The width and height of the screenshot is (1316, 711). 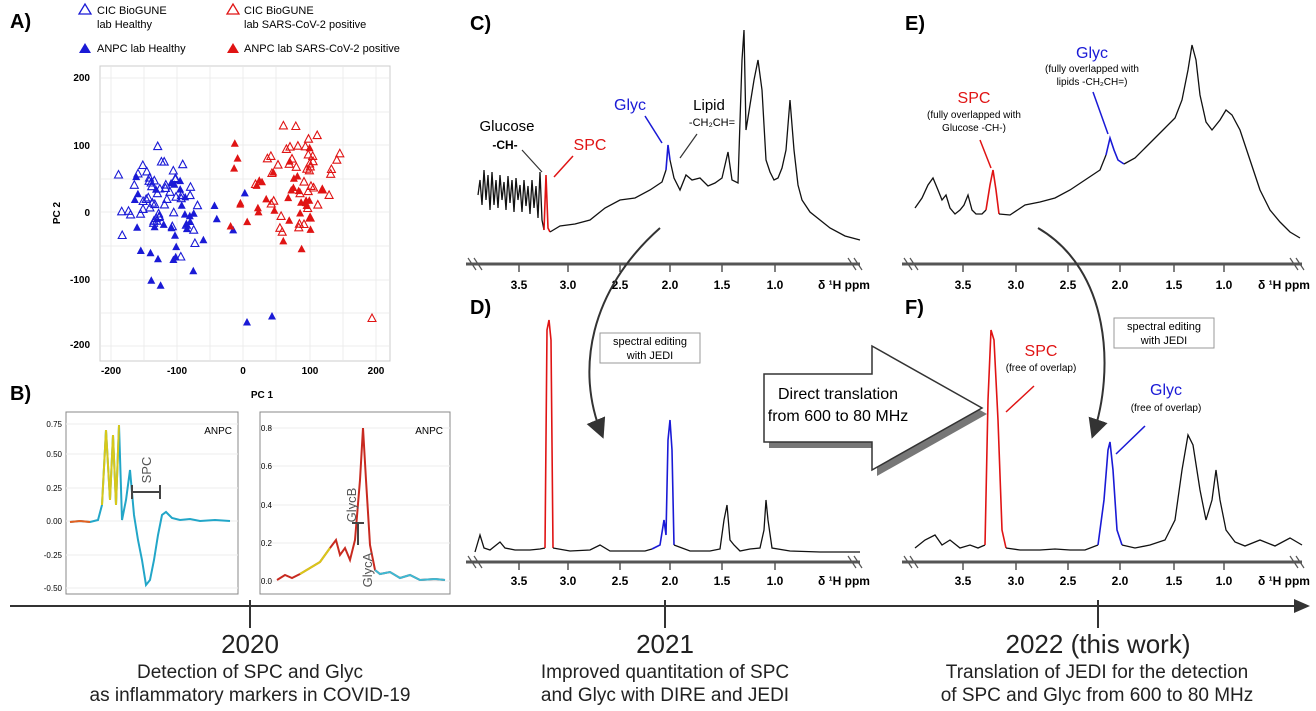 I want to click on legend-cic-positive-line2: lab SARS-CoV-2 positive, so click(x=305, y=25).